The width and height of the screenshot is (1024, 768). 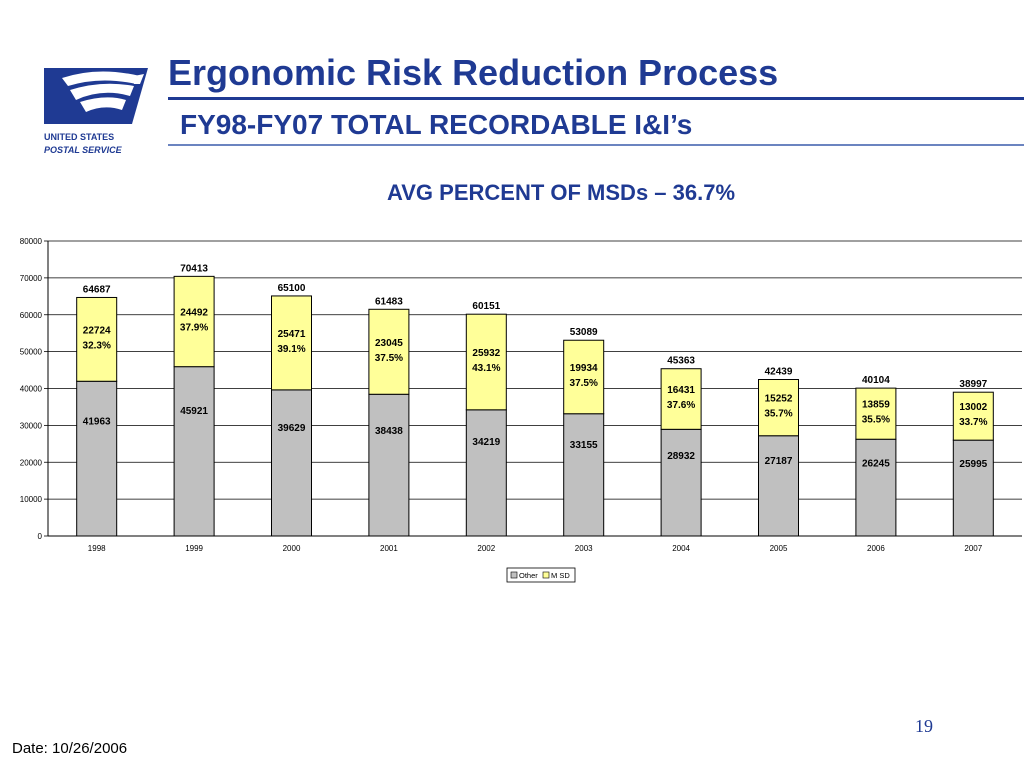 I want to click on y-tick-label: 50000, so click(x=31, y=352).